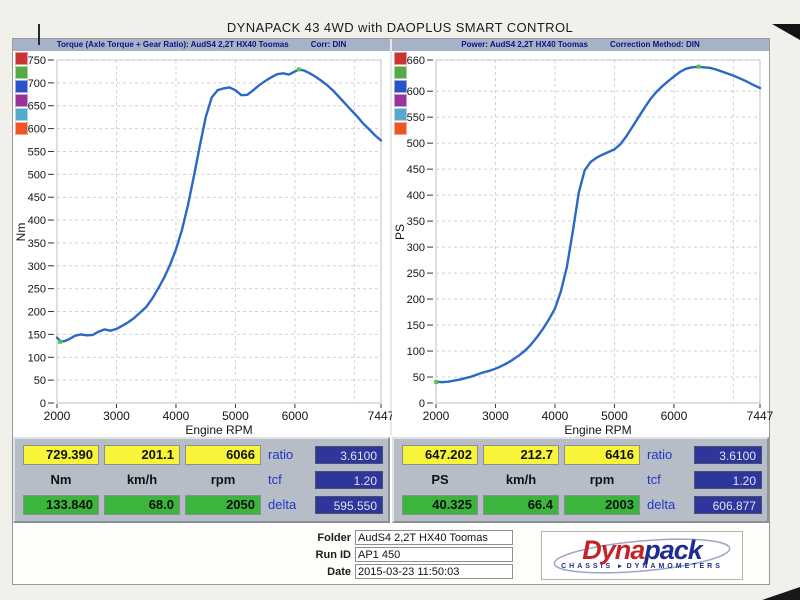 The height and width of the screenshot is (600, 800). Describe the element at coordinates (223, 455) in the screenshot. I see `torque-max-rpm: 6066` at that location.